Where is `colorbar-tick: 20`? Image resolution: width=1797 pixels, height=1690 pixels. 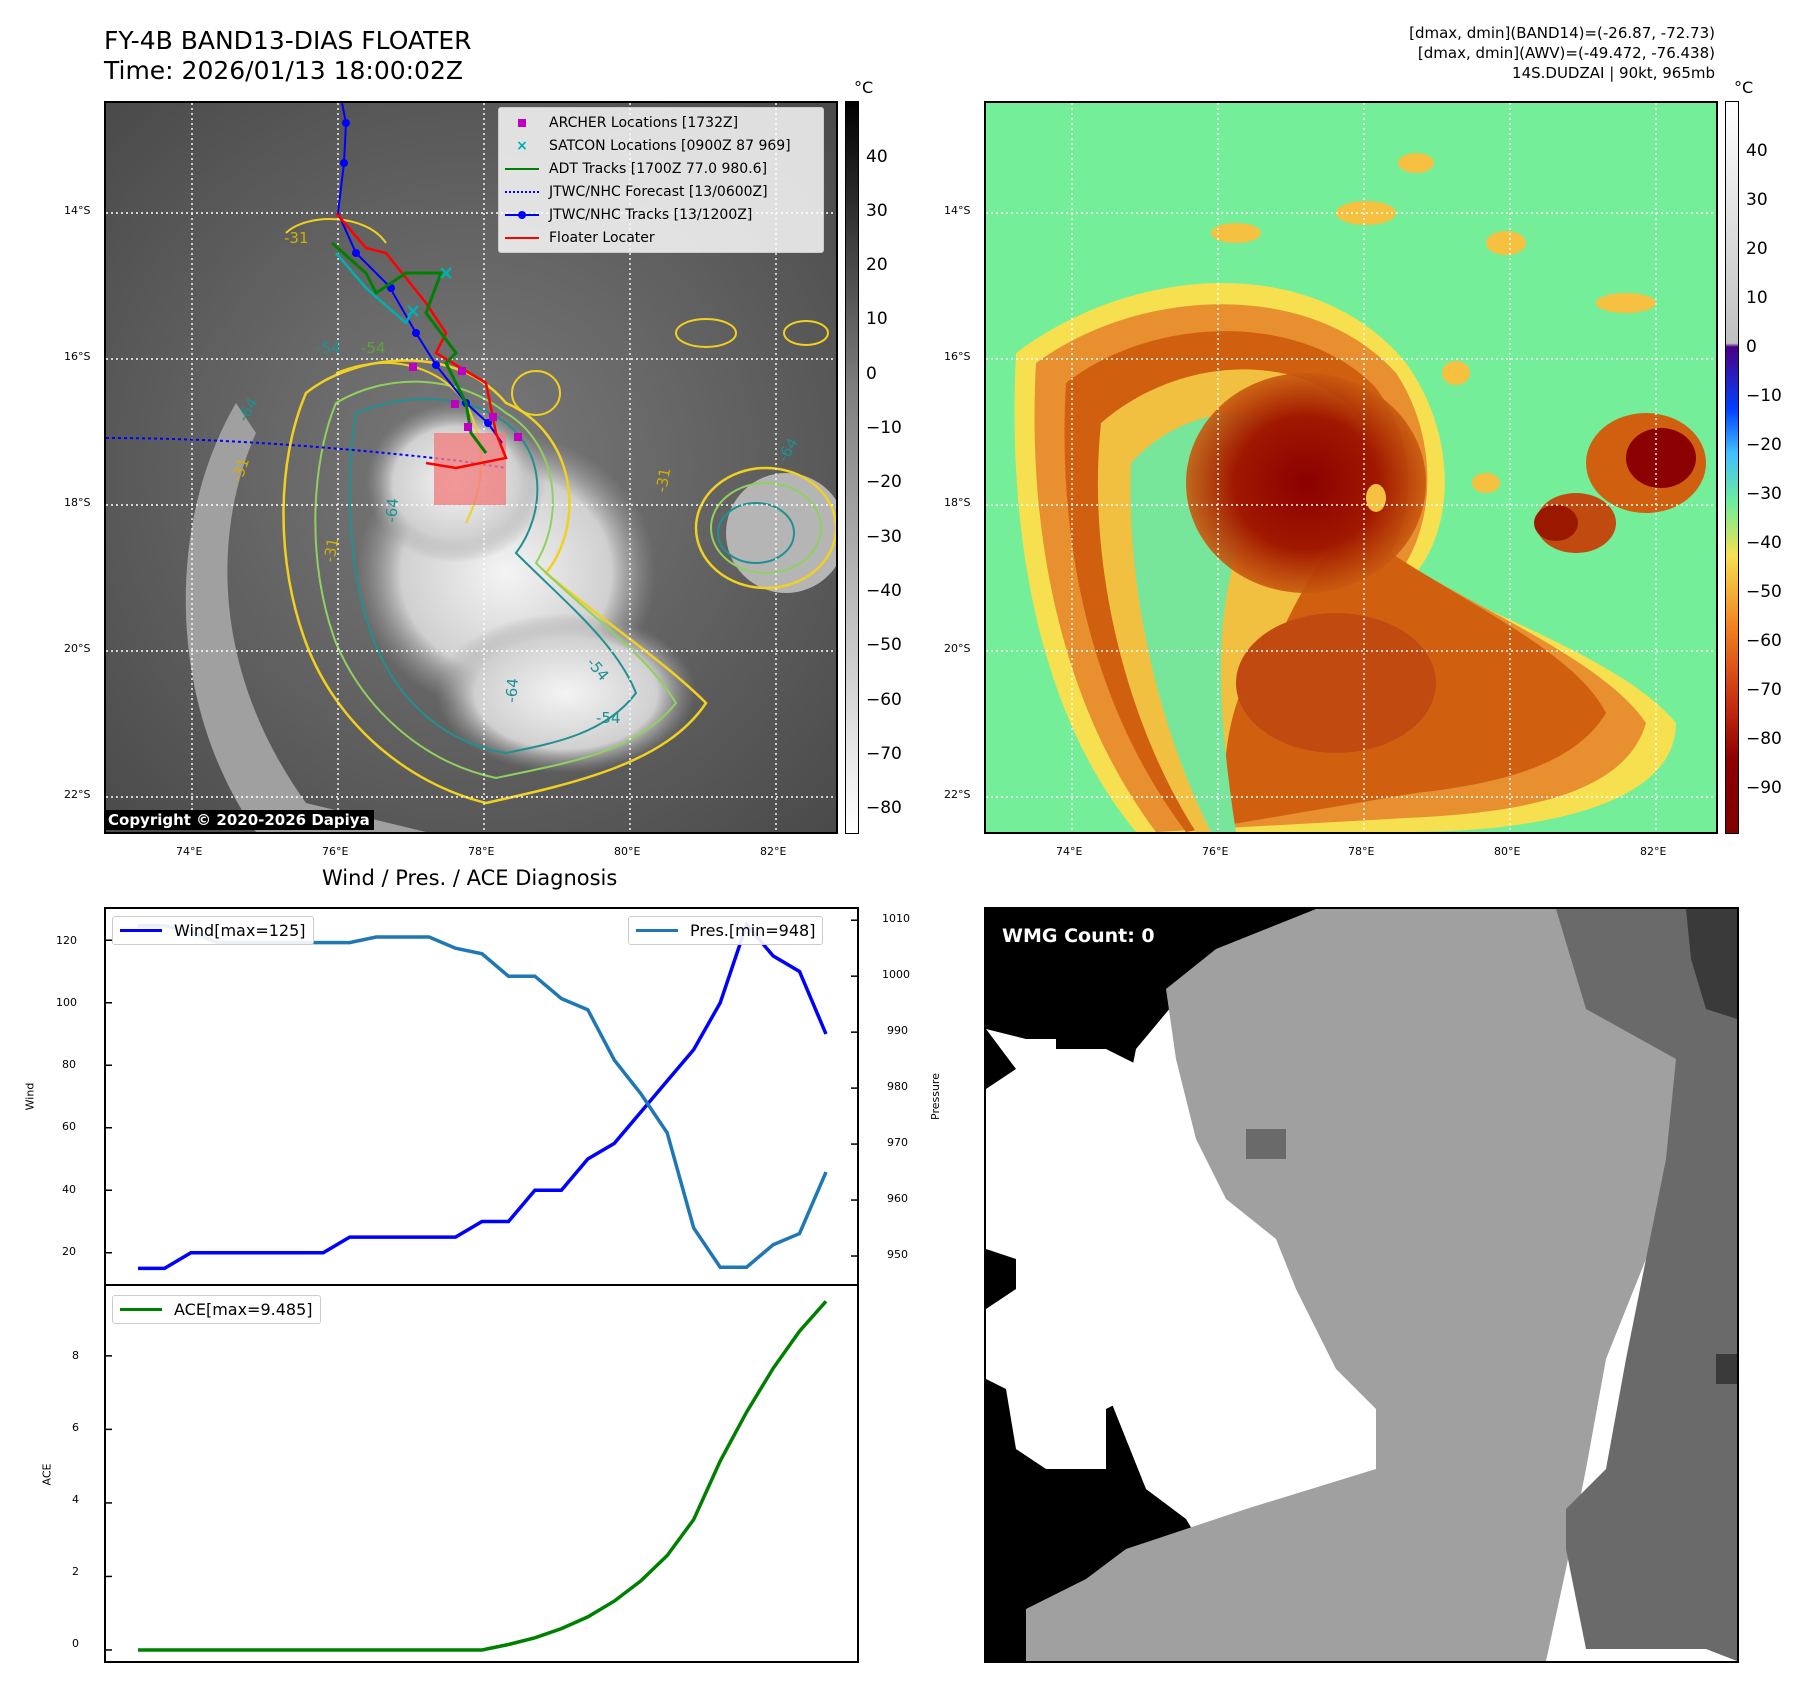 colorbar-tick: 20 is located at coordinates (1757, 249).